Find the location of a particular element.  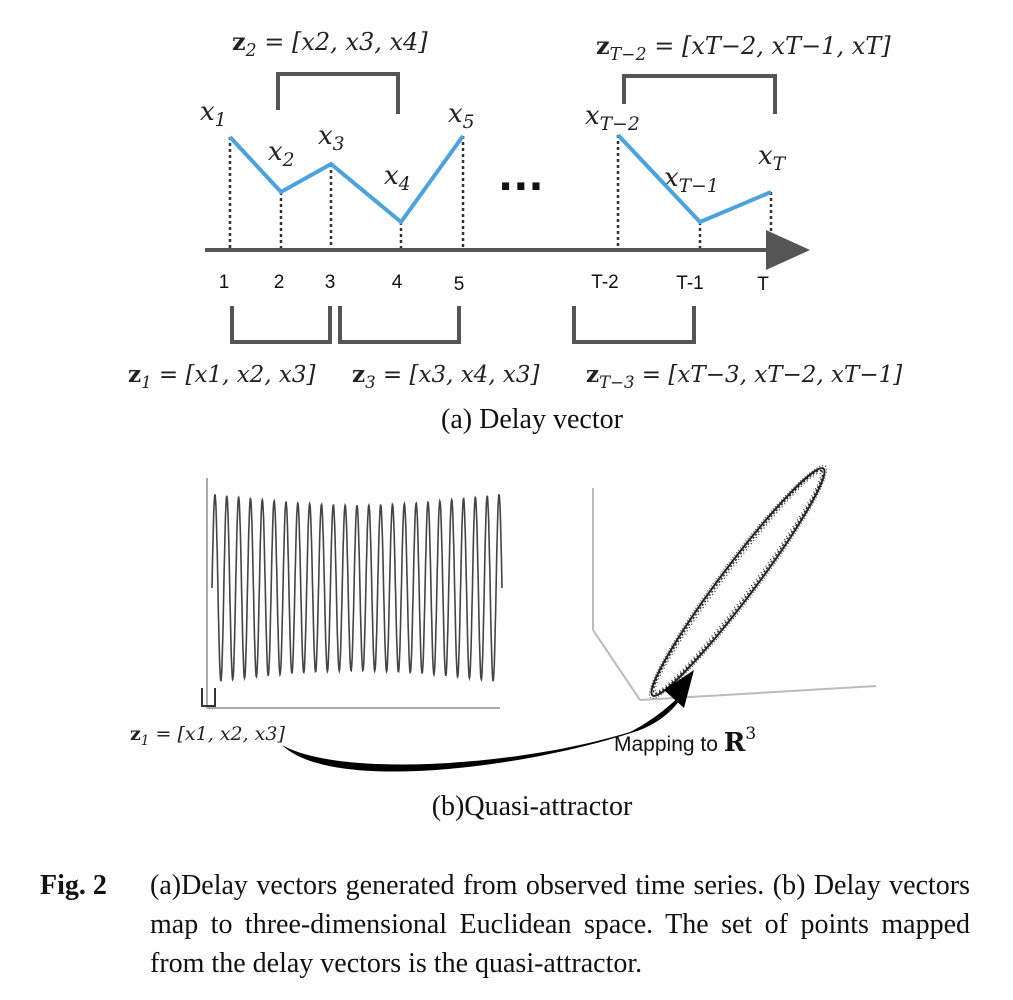

tick-5: 5 is located at coordinates (459, 284).